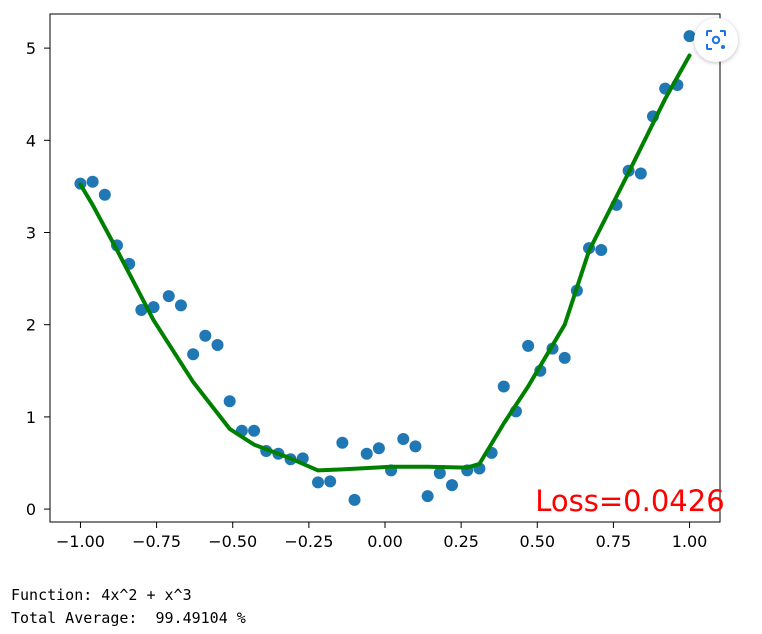  What do you see at coordinates (128, 618) in the screenshot?
I see `average-output: Total Average: 99.49104 %` at bounding box center [128, 618].